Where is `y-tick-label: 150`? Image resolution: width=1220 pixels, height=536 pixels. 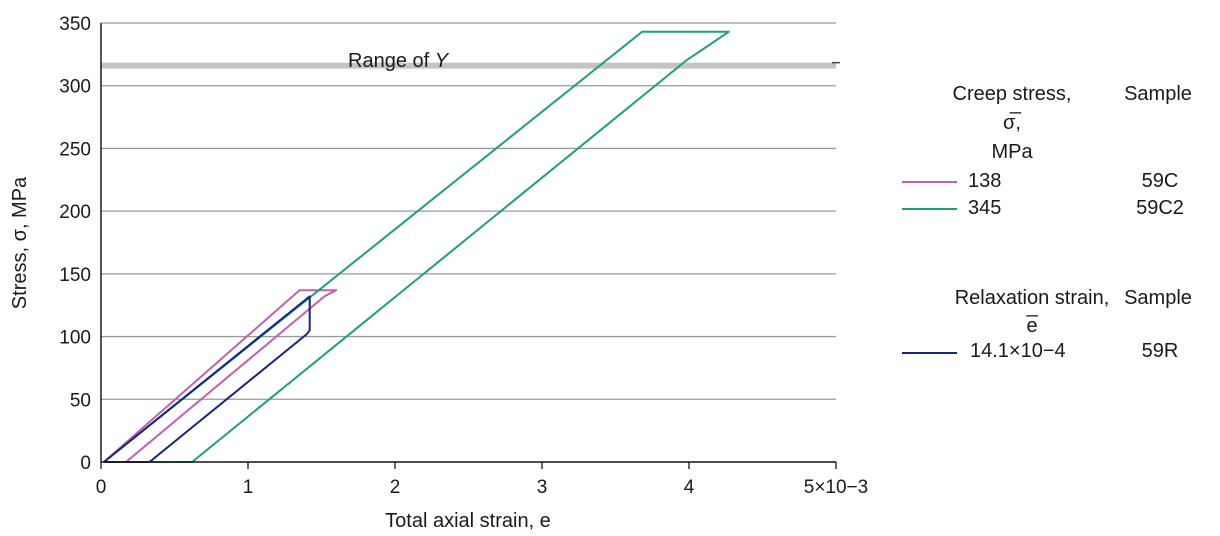
y-tick-label: 150 is located at coordinates (75, 275).